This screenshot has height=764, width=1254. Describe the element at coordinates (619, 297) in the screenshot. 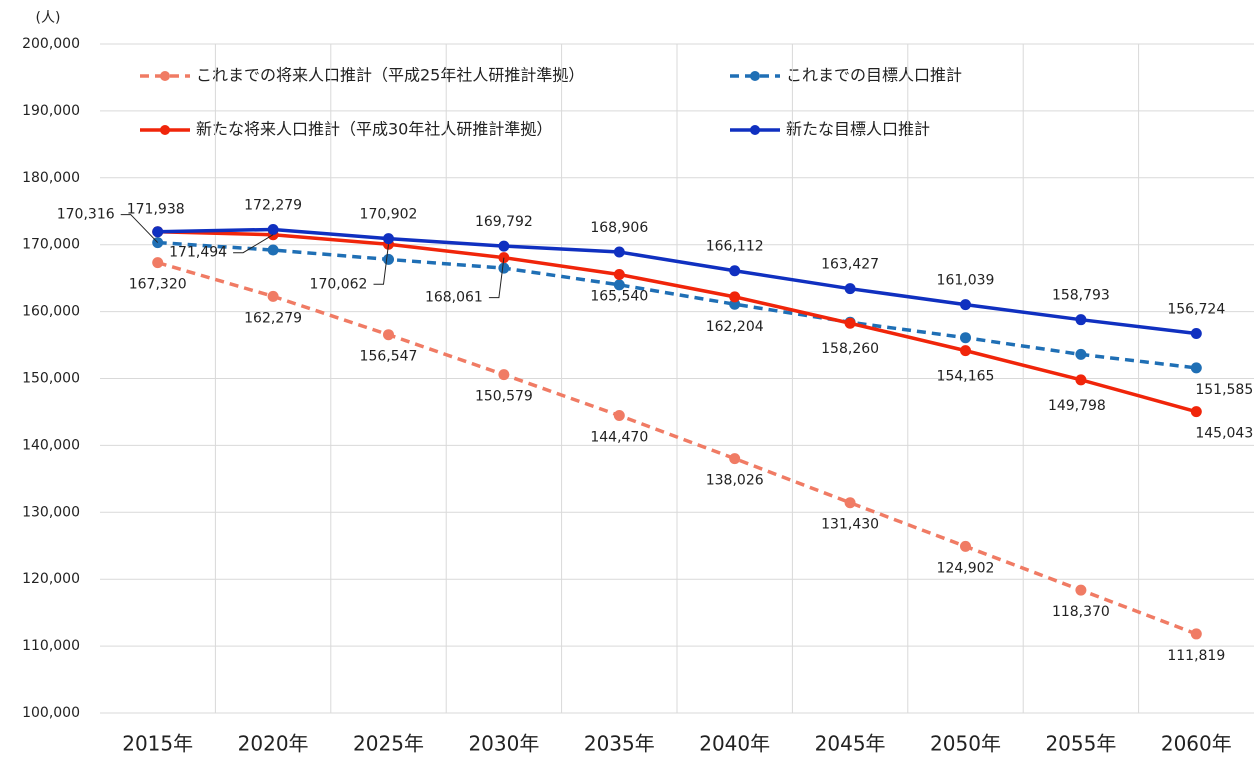

I see `data-label: 165,540` at that location.